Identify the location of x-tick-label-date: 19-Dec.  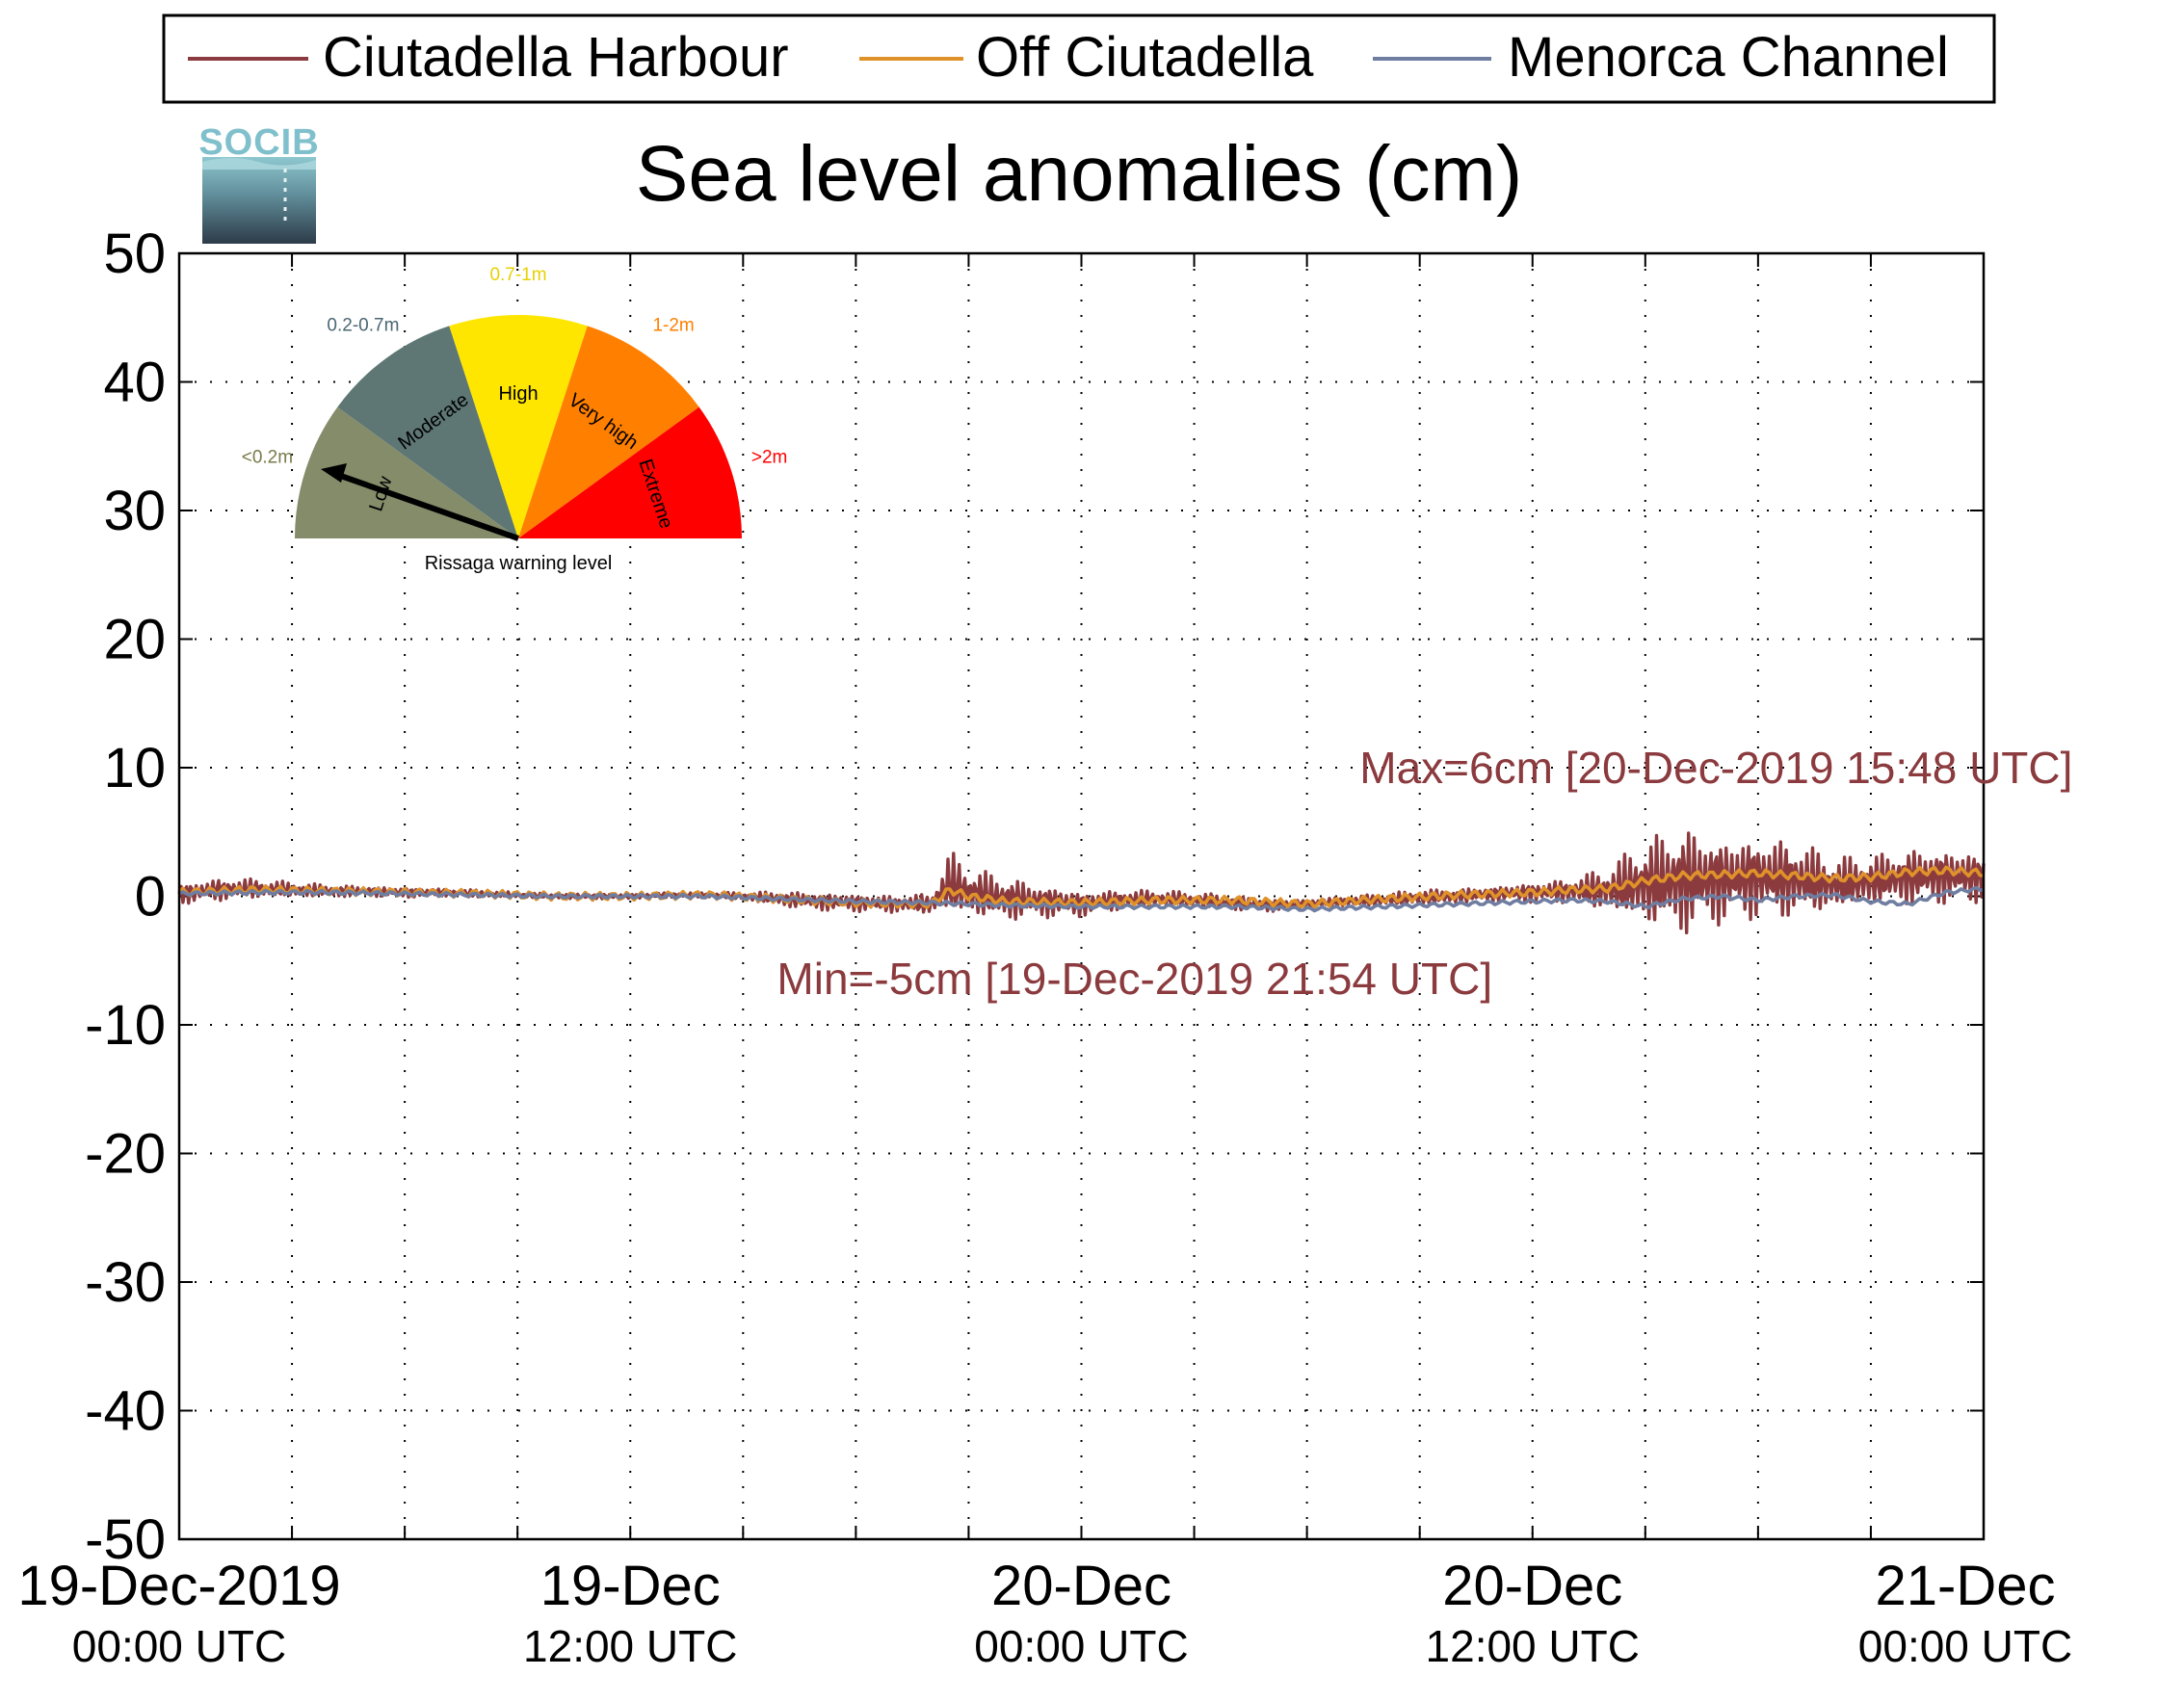
(631, 1586).